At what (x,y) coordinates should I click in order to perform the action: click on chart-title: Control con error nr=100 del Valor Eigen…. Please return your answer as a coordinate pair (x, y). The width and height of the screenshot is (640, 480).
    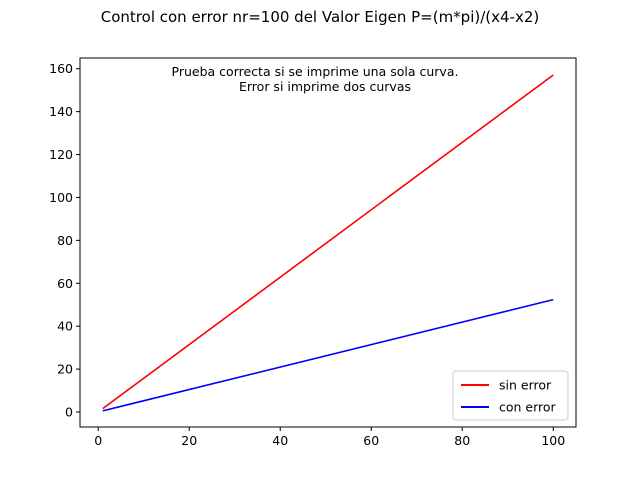
    Looking at the image, I should click on (320, 17).